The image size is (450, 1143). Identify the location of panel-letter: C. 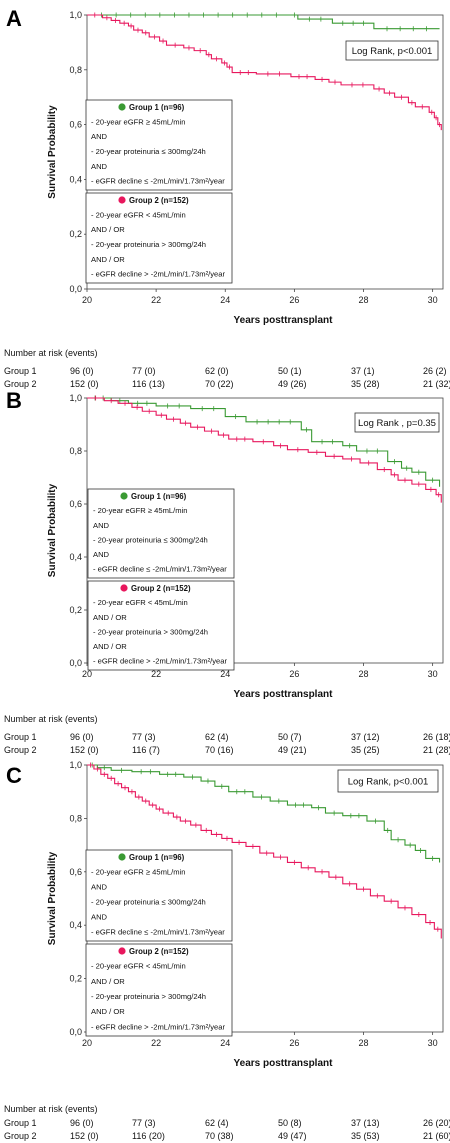
(14, 775).